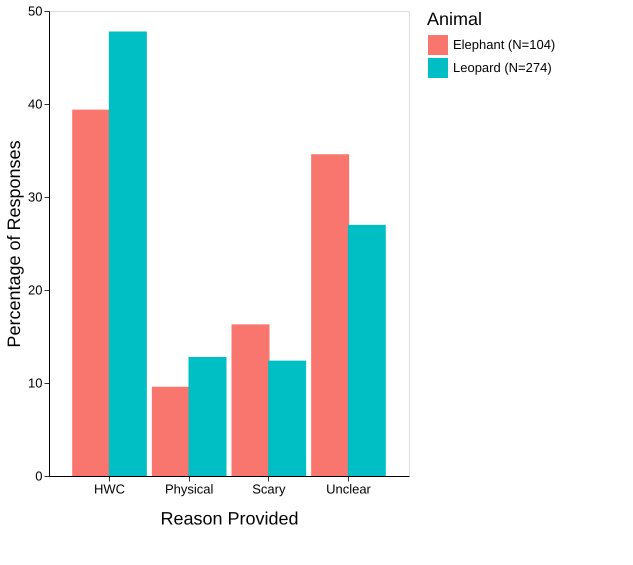  Describe the element at coordinates (35, 104) in the screenshot. I see `y-tick-label: 40` at that location.